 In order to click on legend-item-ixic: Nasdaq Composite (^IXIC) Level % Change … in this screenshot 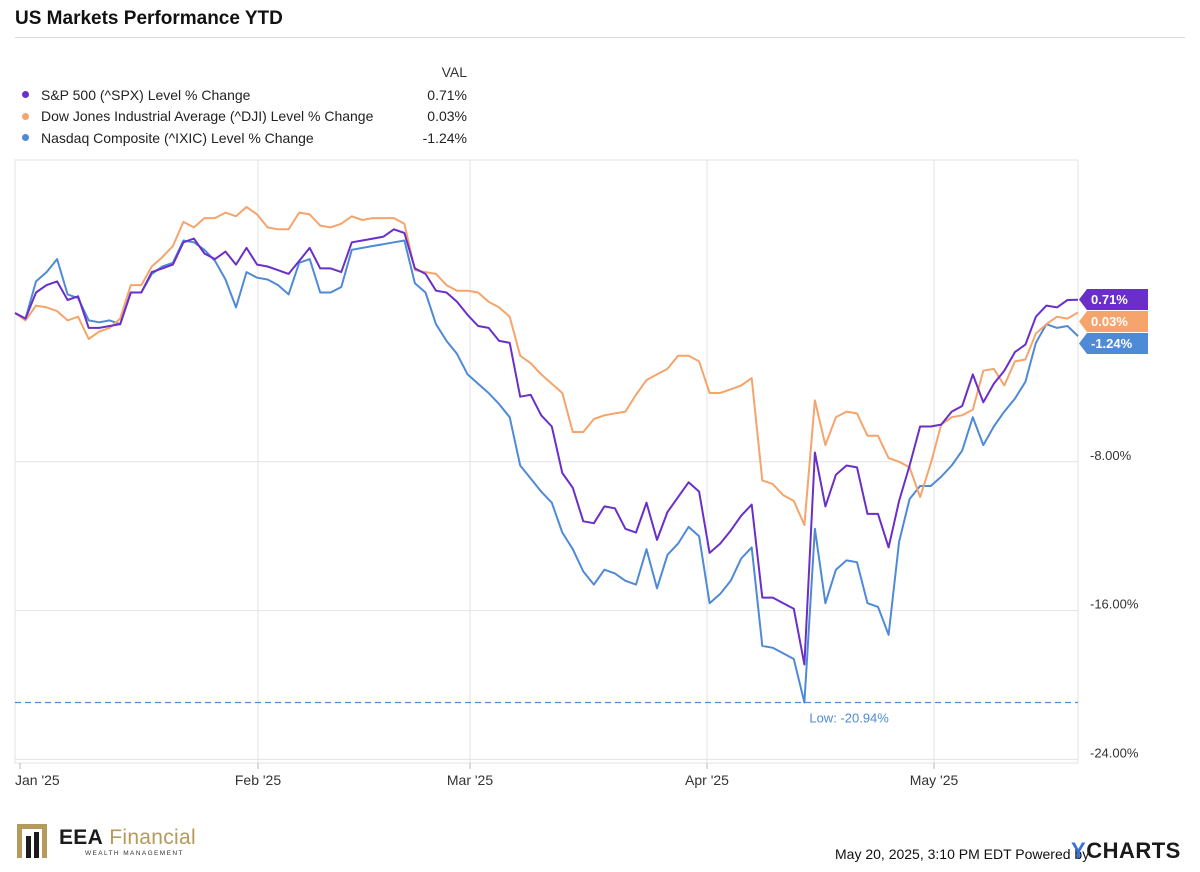, I will do `click(244, 138)`.